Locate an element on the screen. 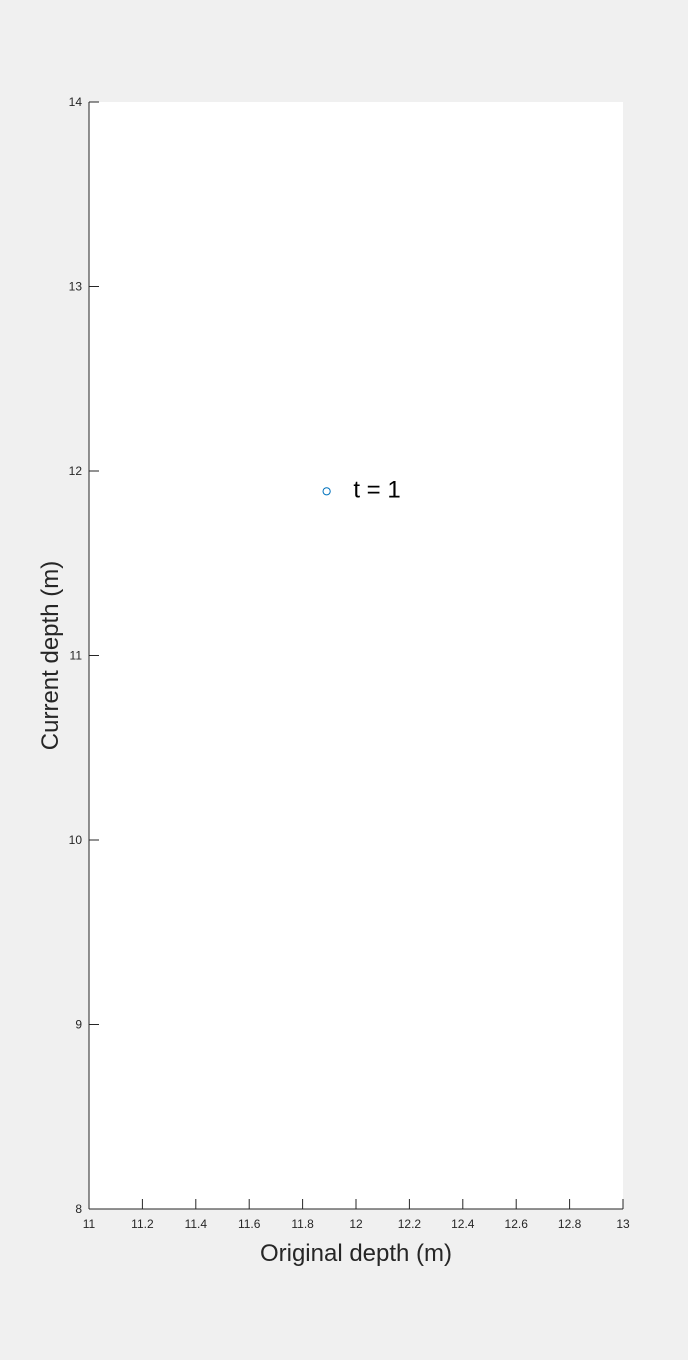 This screenshot has width=688, height=1360. y-tick-label: 11 is located at coordinates (76, 656).